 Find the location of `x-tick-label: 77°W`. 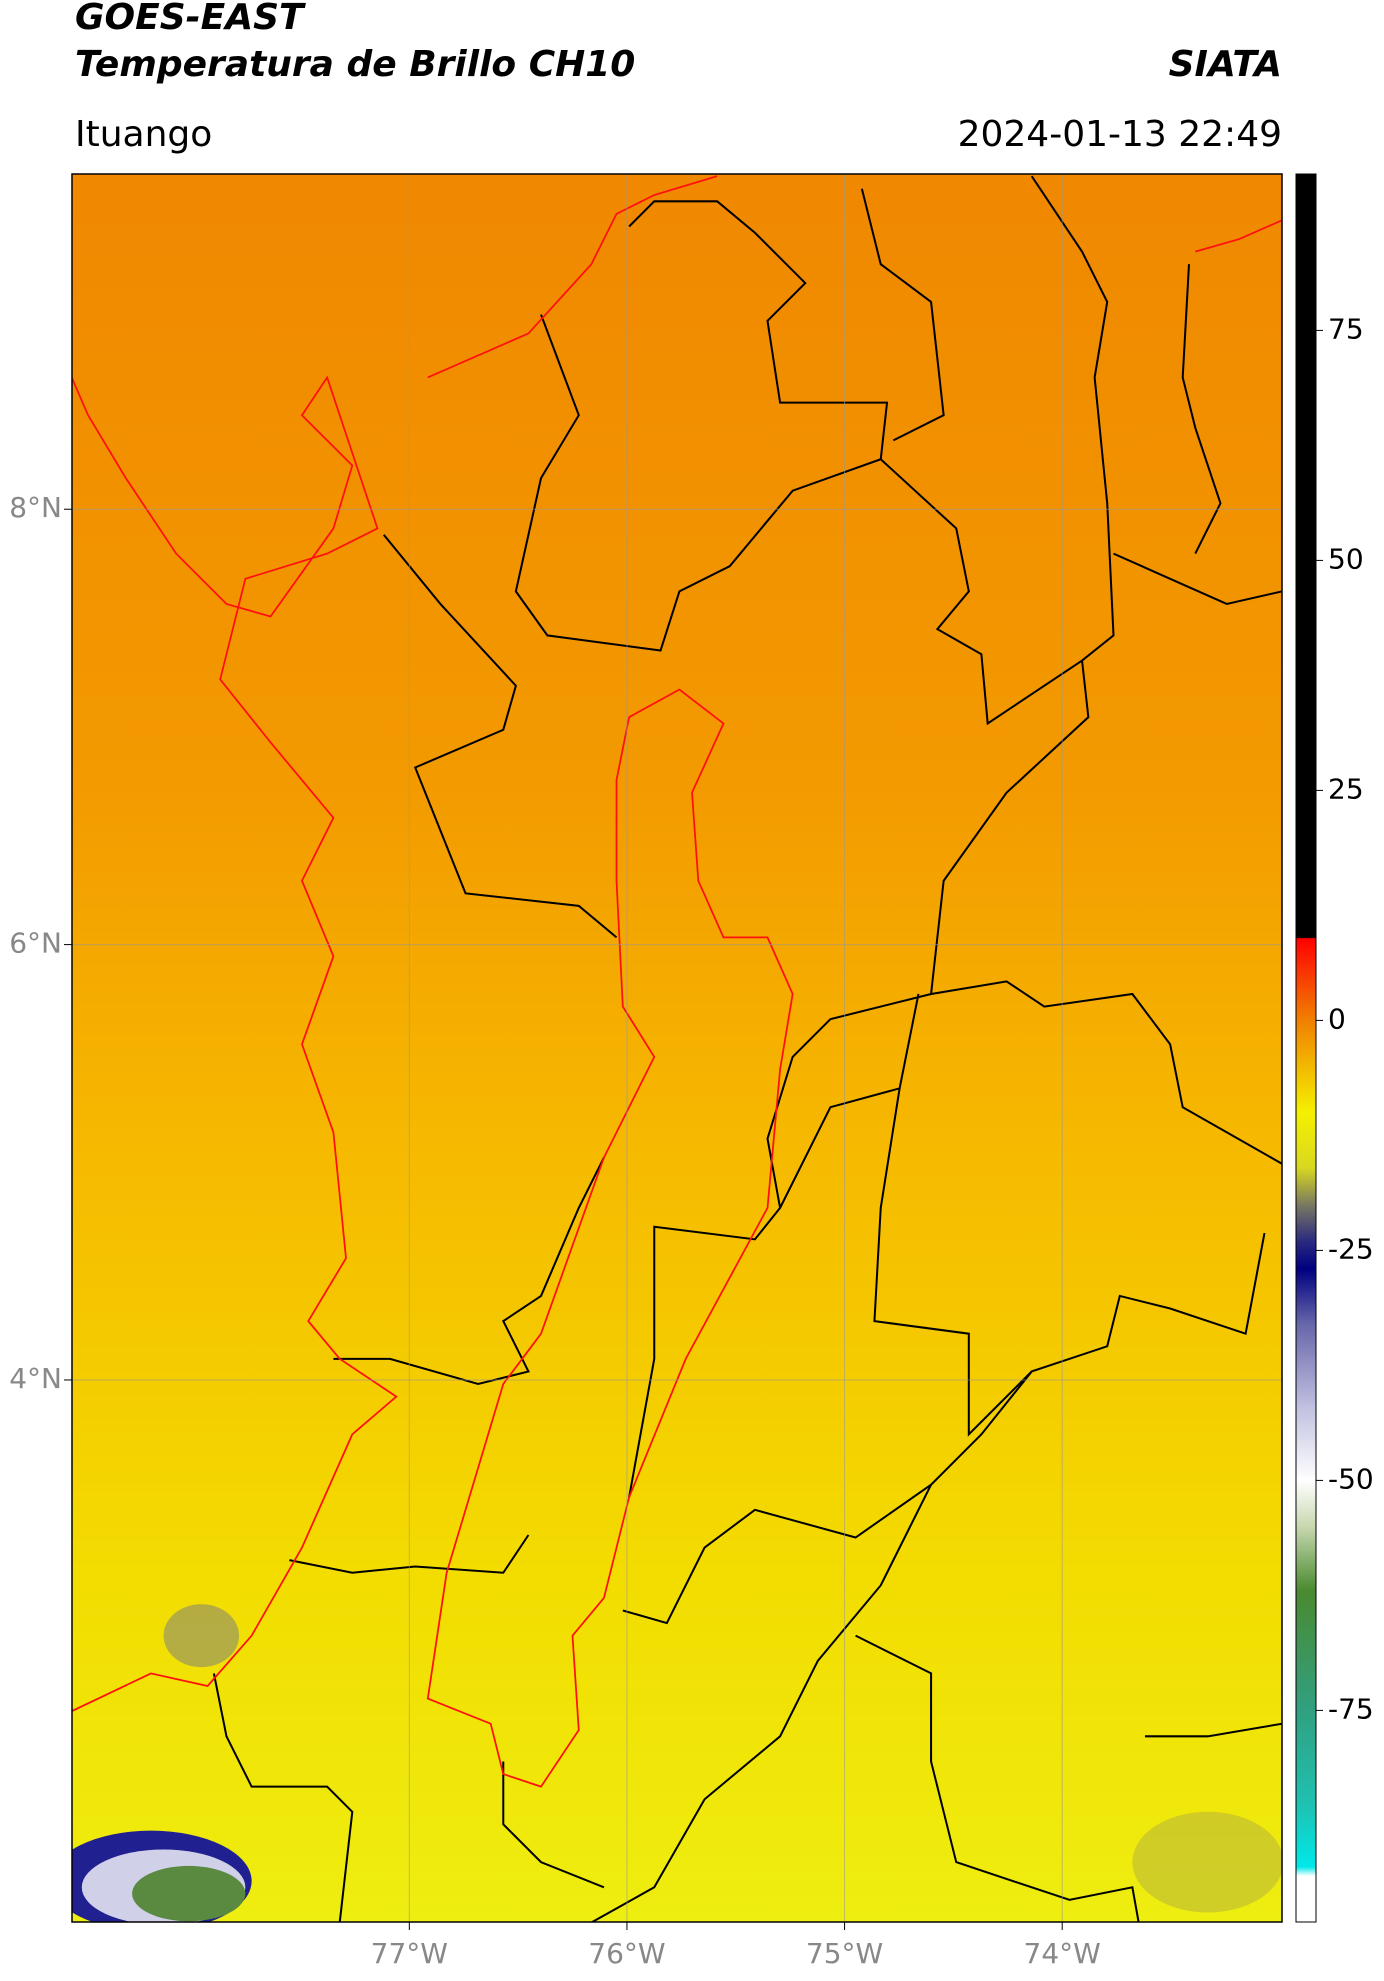

x-tick-label: 77°W is located at coordinates (409, 1953).